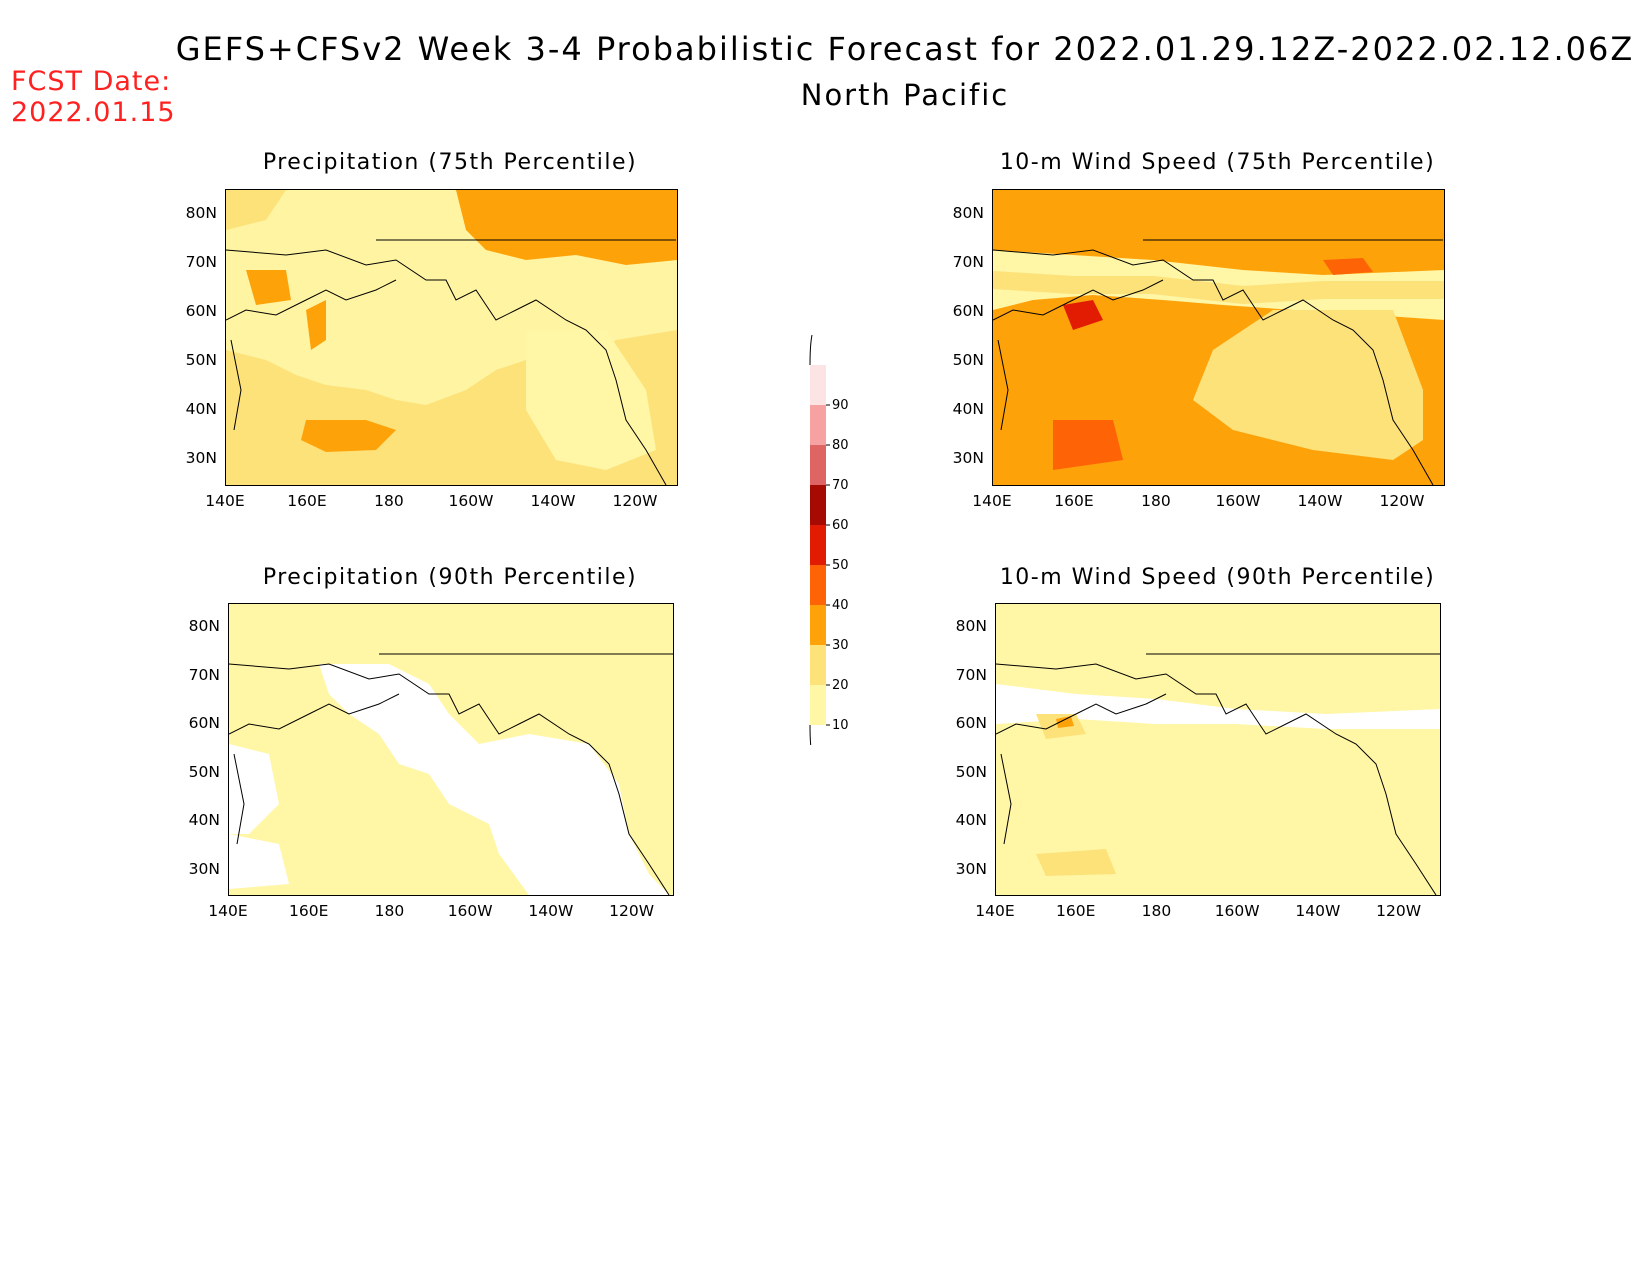 The width and height of the screenshot is (1650, 1275). Describe the element at coordinates (840, 605) in the screenshot. I see `colorbar-label: 40` at that location.